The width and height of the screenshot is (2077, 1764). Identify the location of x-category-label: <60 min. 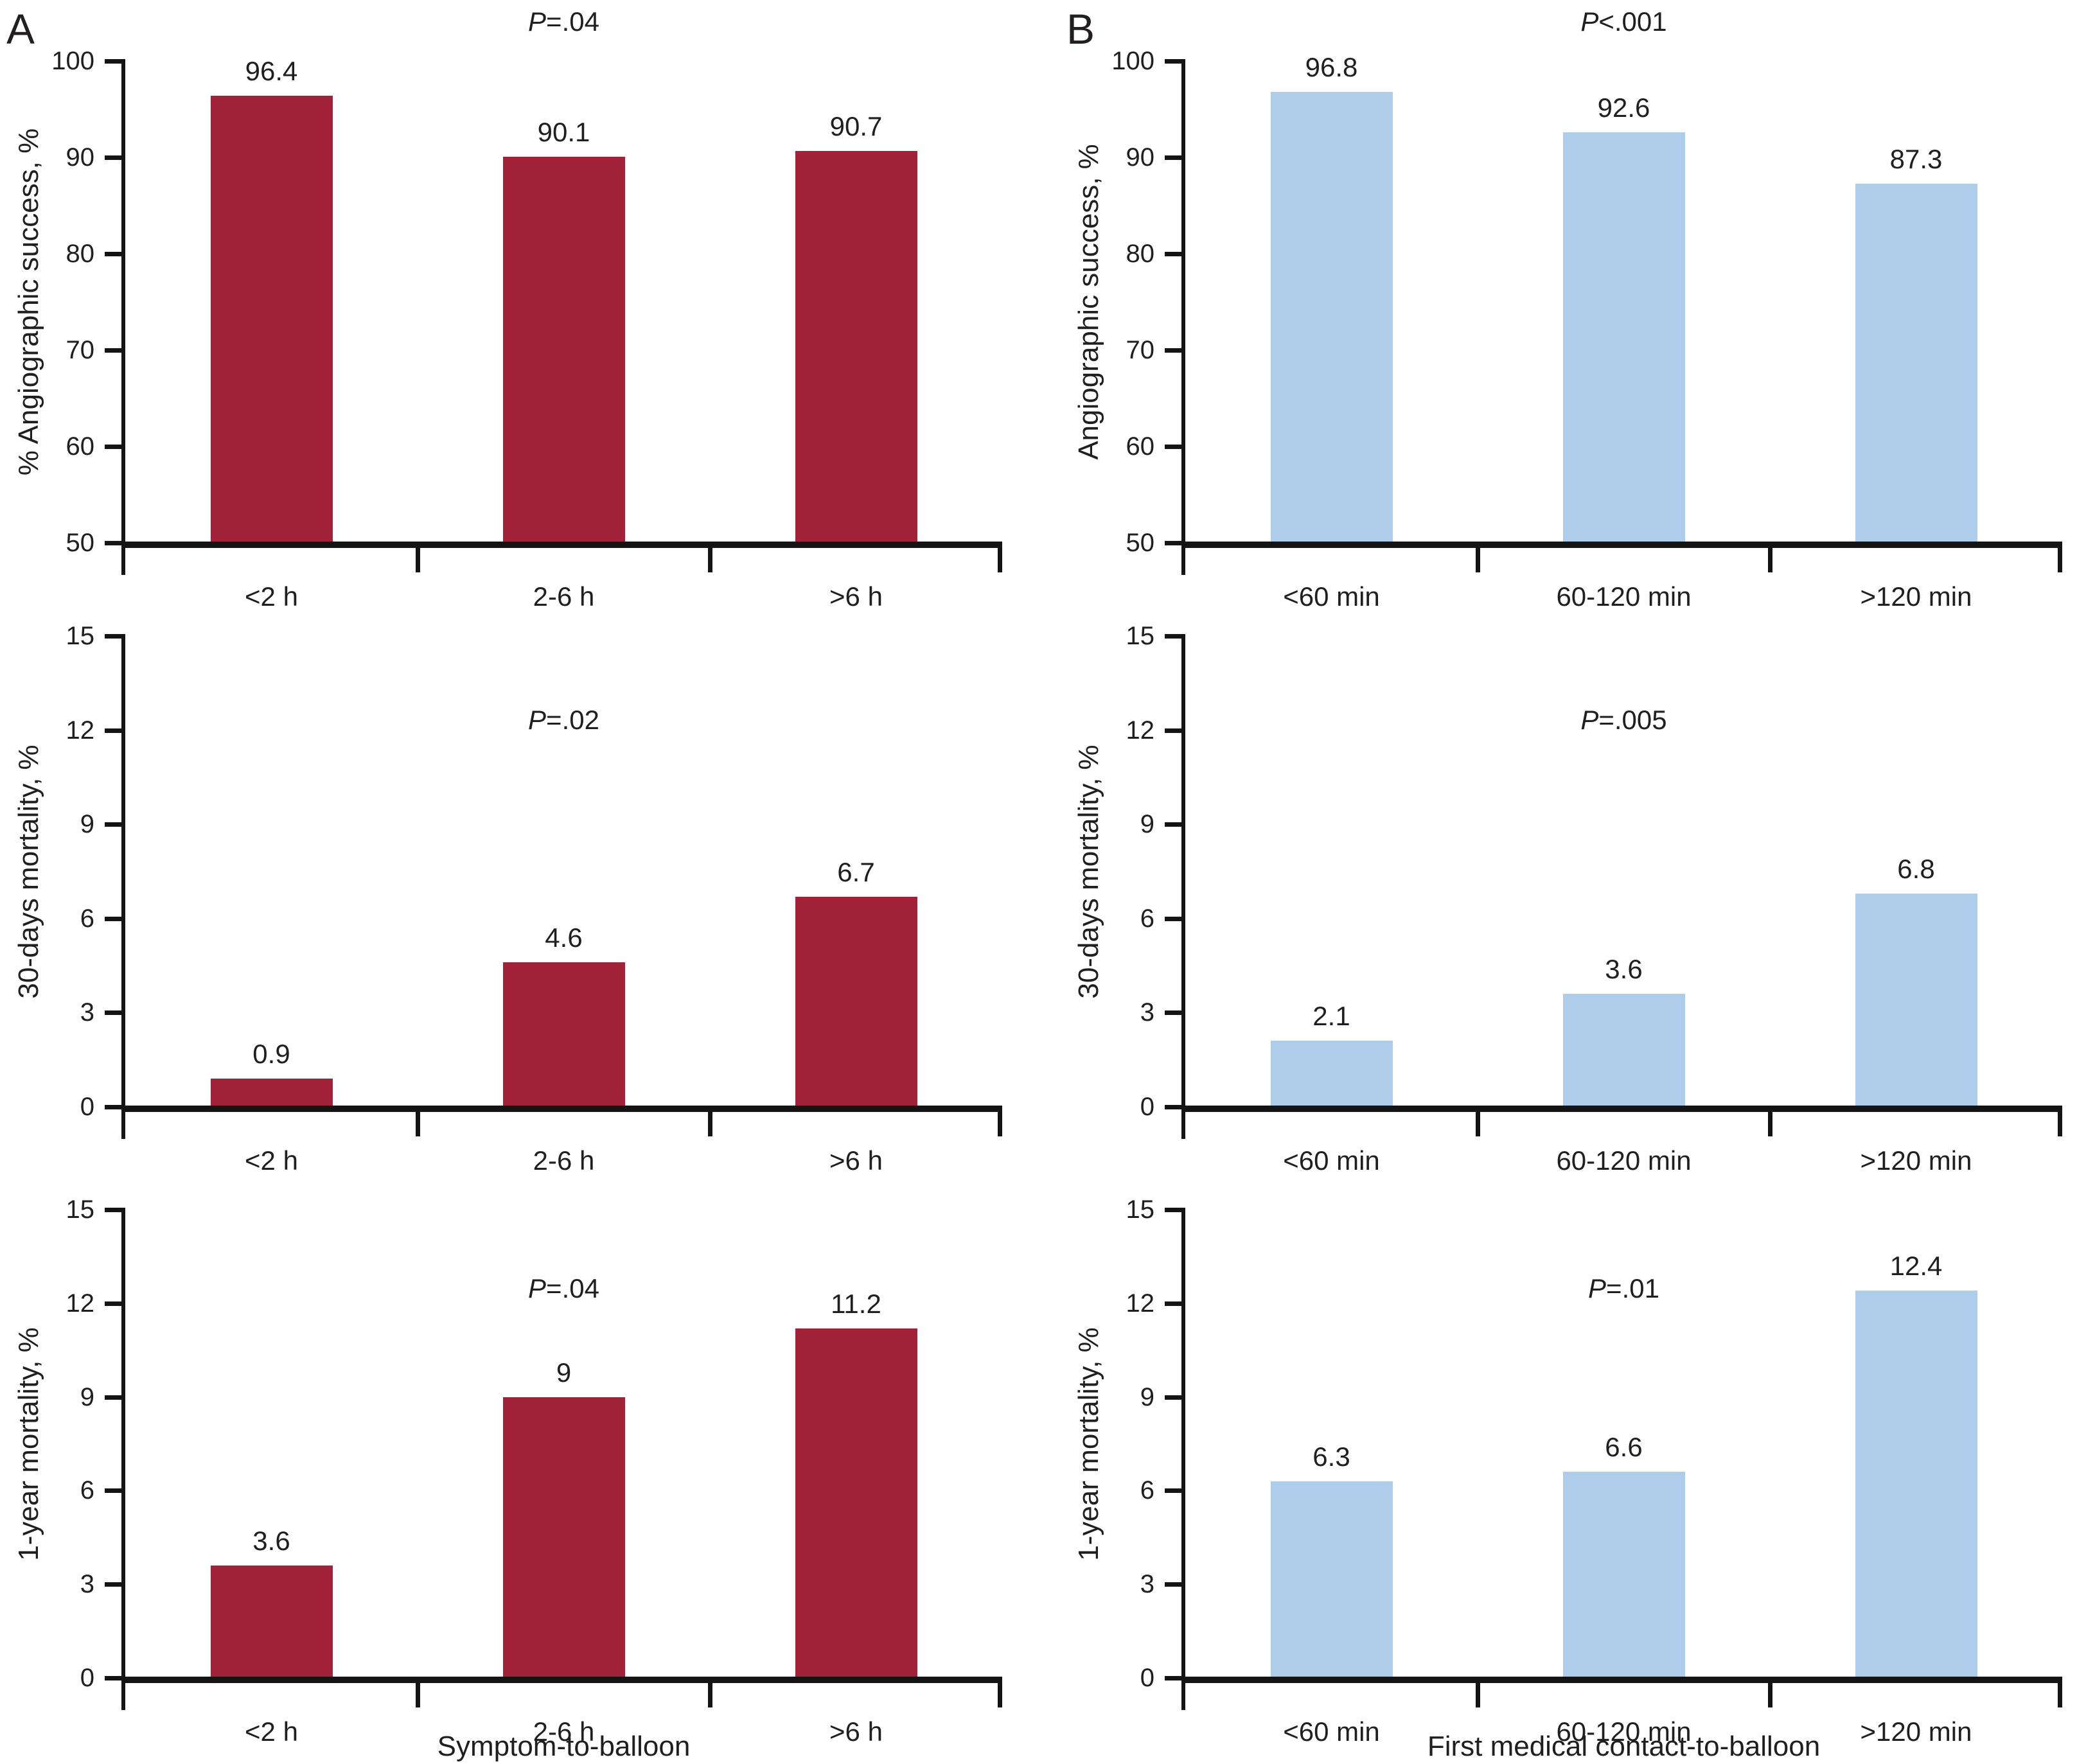
(1331, 596).